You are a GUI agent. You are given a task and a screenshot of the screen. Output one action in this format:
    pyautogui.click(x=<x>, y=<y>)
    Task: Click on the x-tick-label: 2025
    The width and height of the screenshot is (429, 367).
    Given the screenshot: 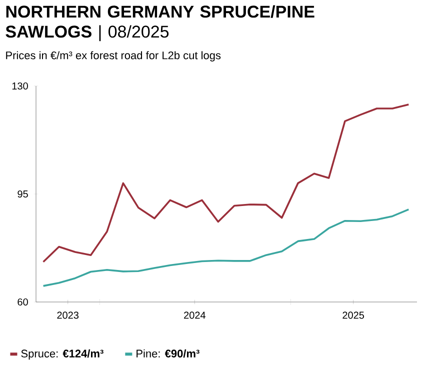 What is the action you would take?
    pyautogui.click(x=353, y=315)
    